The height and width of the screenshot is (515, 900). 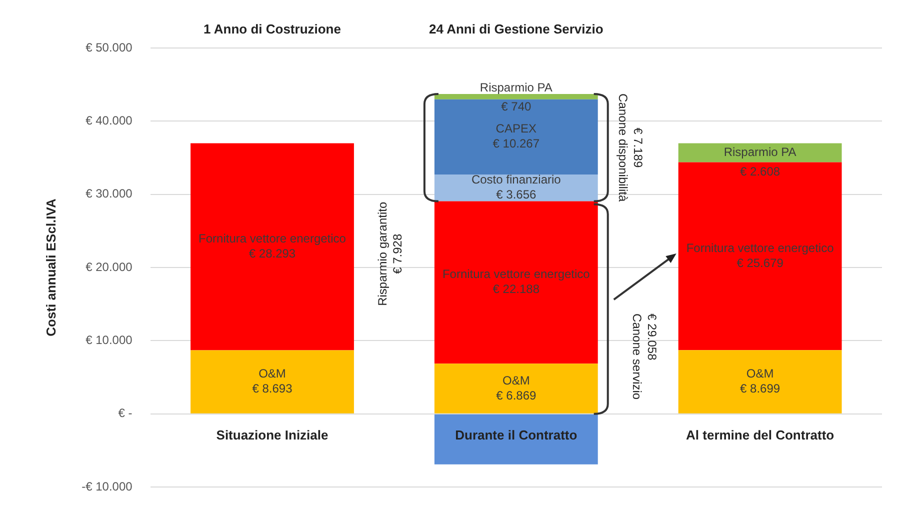 I want to click on y-axis-title: Costi annuali EScl.IVA, so click(x=50, y=267).